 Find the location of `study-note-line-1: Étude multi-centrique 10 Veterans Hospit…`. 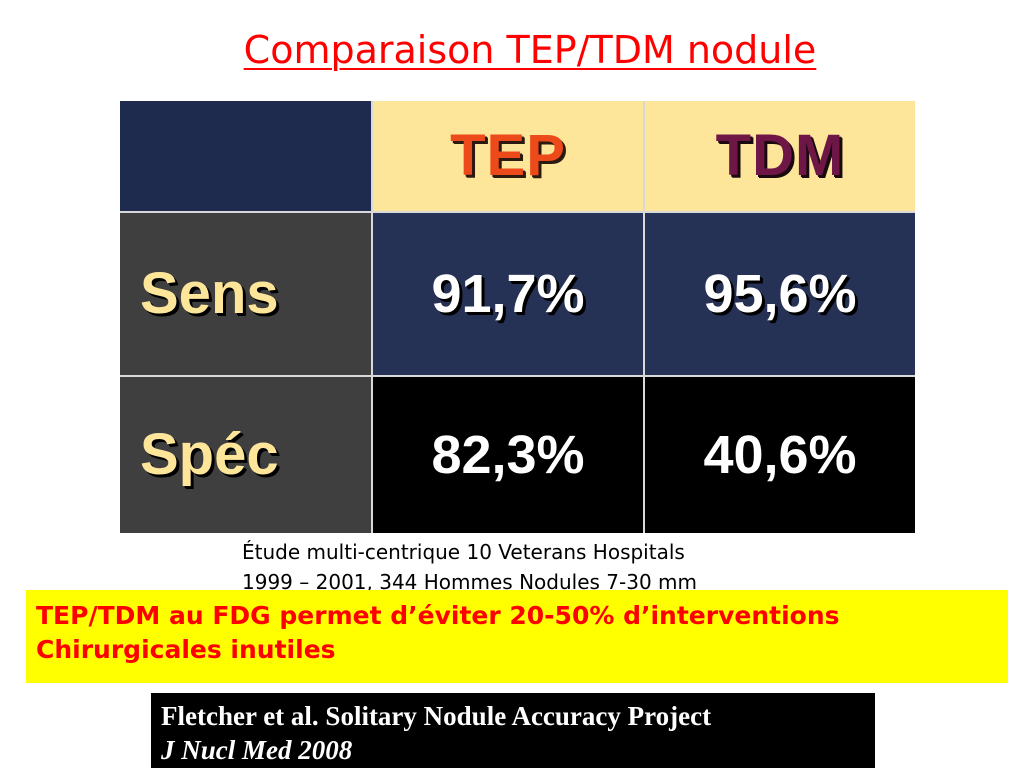

study-note-line-1: Étude multi-centrique 10 Veterans Hospit… is located at coordinates (463, 552).